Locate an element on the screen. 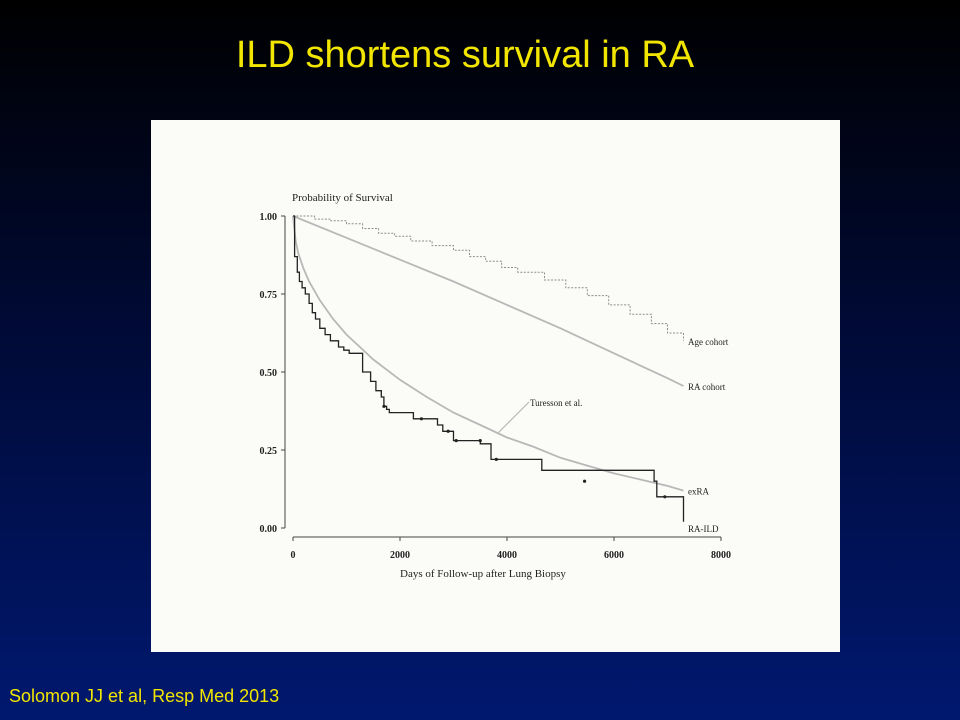  y-axis-label: Probability of Survival is located at coordinates (342, 198).